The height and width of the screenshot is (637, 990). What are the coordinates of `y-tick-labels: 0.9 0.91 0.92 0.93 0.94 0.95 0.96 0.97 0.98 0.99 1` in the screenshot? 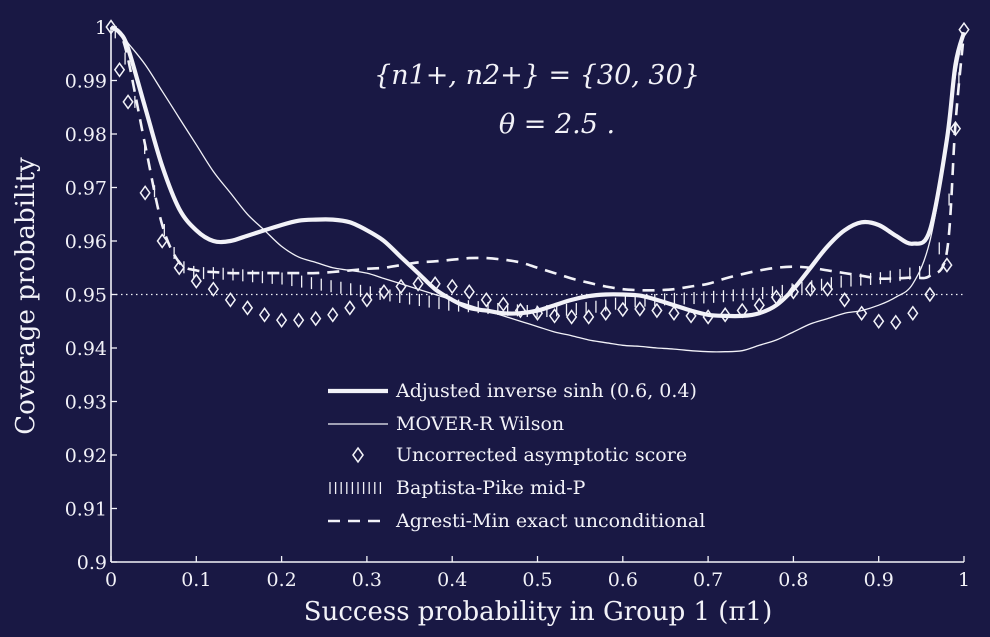 It's located at (86, 295).